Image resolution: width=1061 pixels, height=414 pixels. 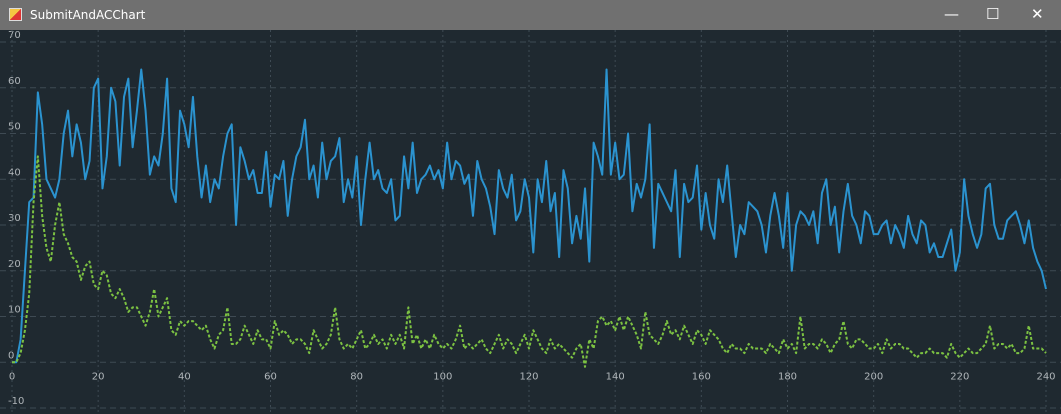 I want to click on app-icon, so click(x=15, y=14).